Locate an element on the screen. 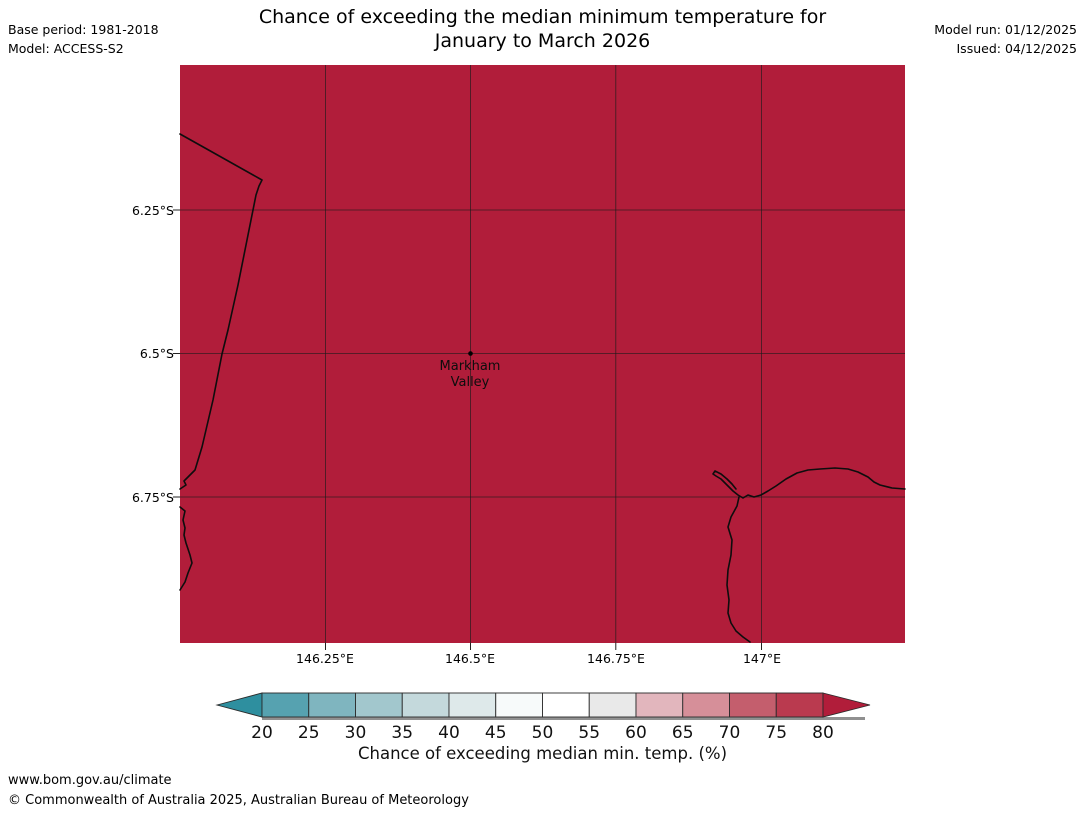  colorbar-tick-label: 35 is located at coordinates (402, 733).